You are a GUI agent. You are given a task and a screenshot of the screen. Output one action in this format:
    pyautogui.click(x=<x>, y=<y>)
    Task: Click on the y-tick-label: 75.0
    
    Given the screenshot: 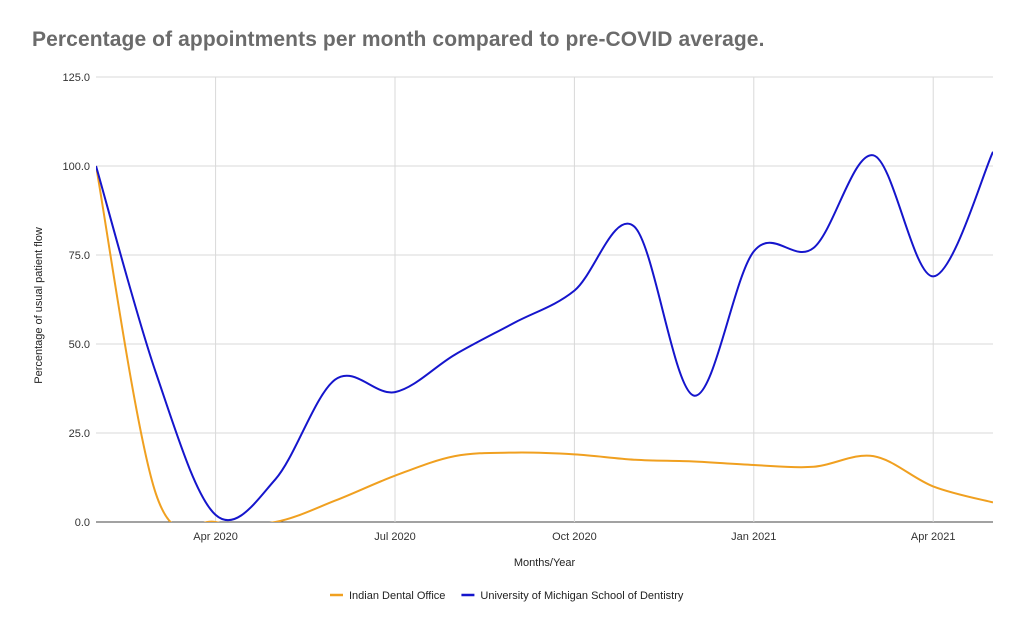 What is the action you would take?
    pyautogui.click(x=79, y=256)
    